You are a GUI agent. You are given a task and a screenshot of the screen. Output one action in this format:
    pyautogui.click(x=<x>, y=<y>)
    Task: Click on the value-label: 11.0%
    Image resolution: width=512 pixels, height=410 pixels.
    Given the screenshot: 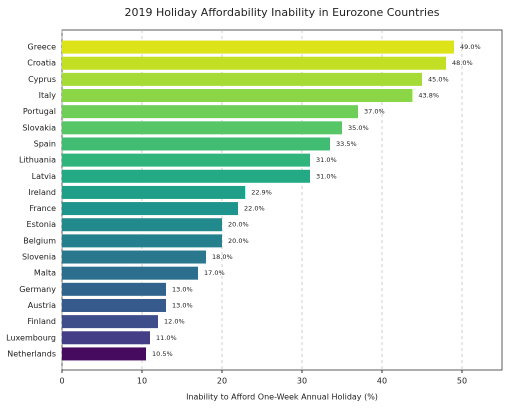 What is the action you would take?
    pyautogui.click(x=166, y=338)
    